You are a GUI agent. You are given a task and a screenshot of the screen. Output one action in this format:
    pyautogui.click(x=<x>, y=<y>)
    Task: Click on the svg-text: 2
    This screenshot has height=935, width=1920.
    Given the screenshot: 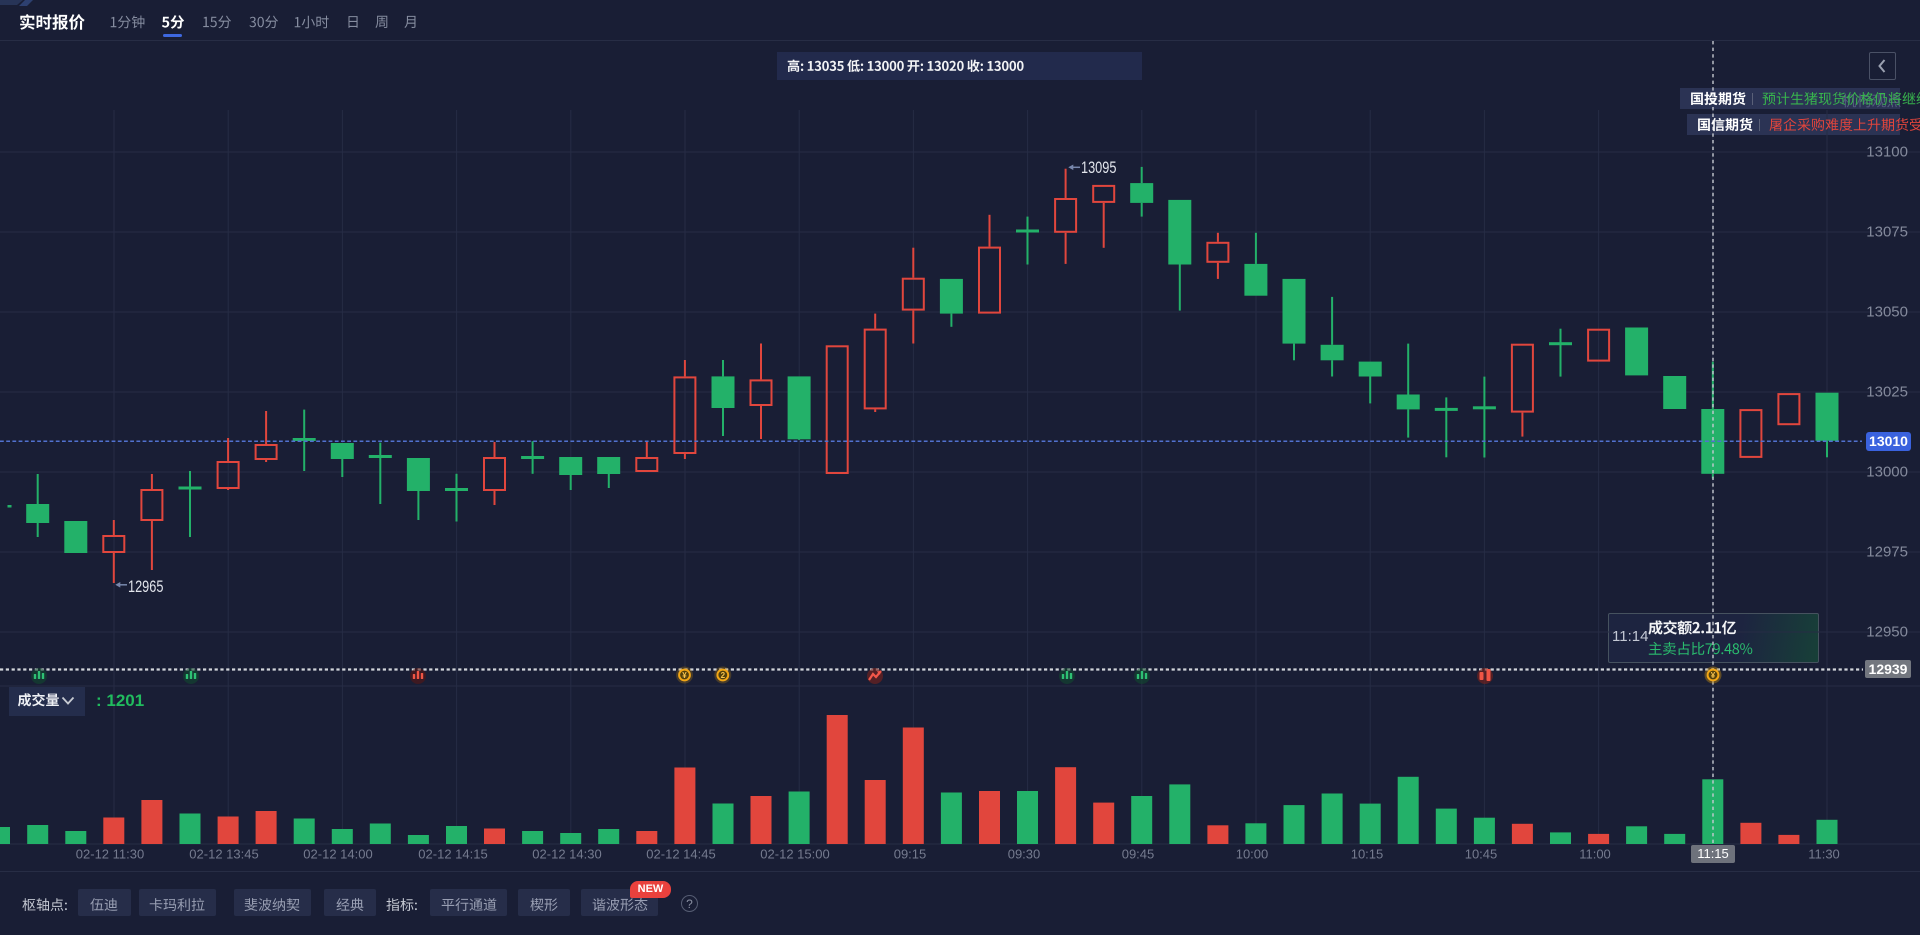 What is the action you would take?
    pyautogui.click(x=723, y=675)
    